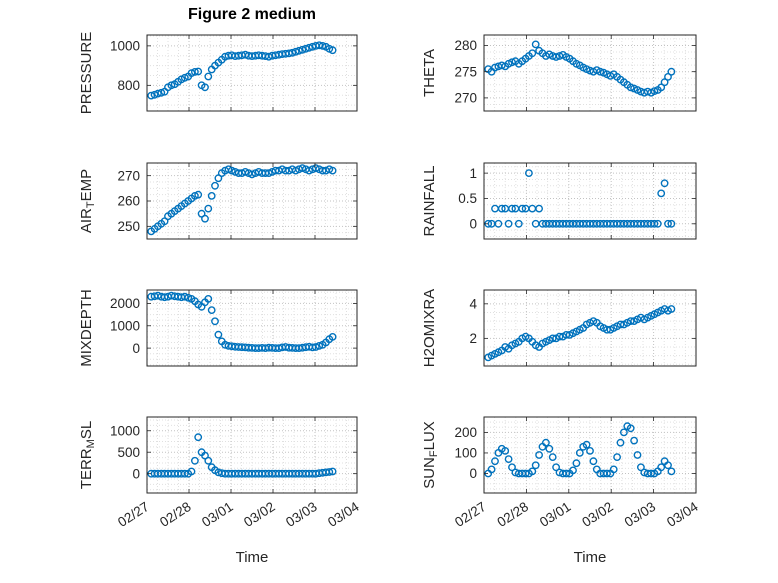 This screenshot has height=583, width=778. What do you see at coordinates (580, 333) in the screenshot?
I see `h2omixra-series` at bounding box center [580, 333].